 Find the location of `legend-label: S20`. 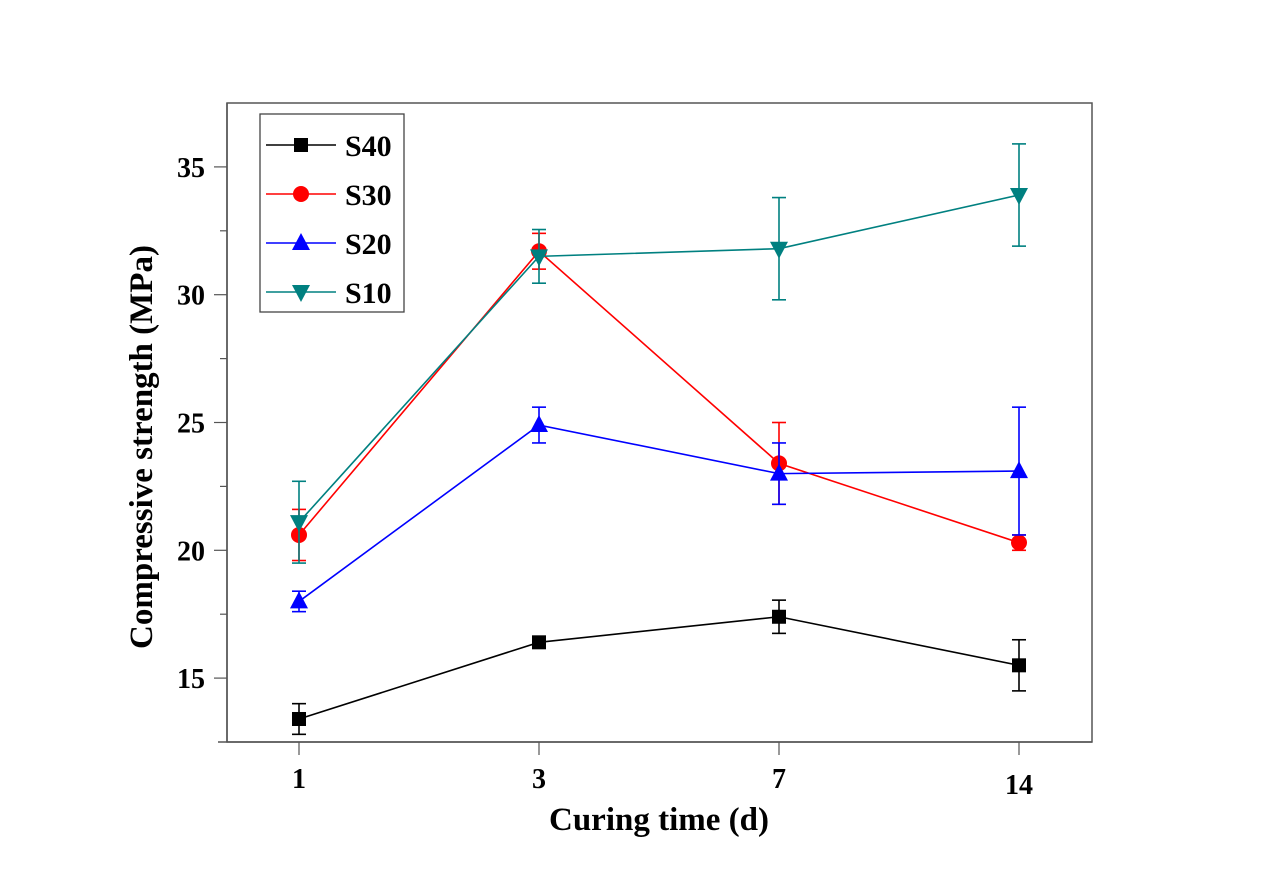

legend-label: S20 is located at coordinates (368, 244).